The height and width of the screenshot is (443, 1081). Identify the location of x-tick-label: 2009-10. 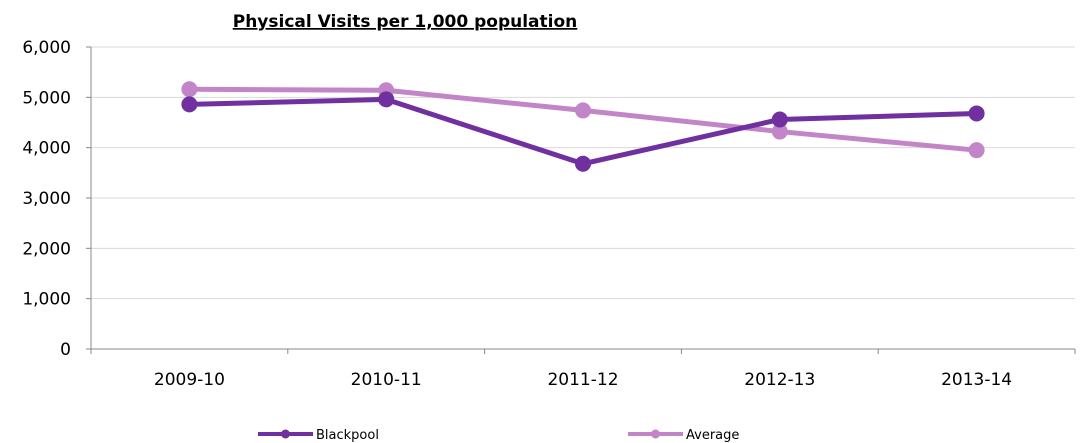
(189, 380).